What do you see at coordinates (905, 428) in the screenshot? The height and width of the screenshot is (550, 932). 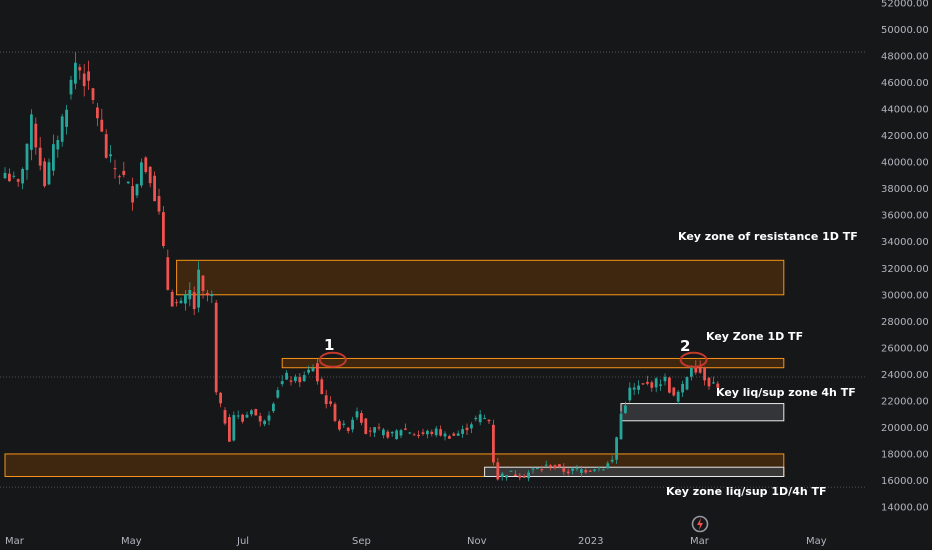 I see `y-tick-label: 20000.00` at bounding box center [905, 428].